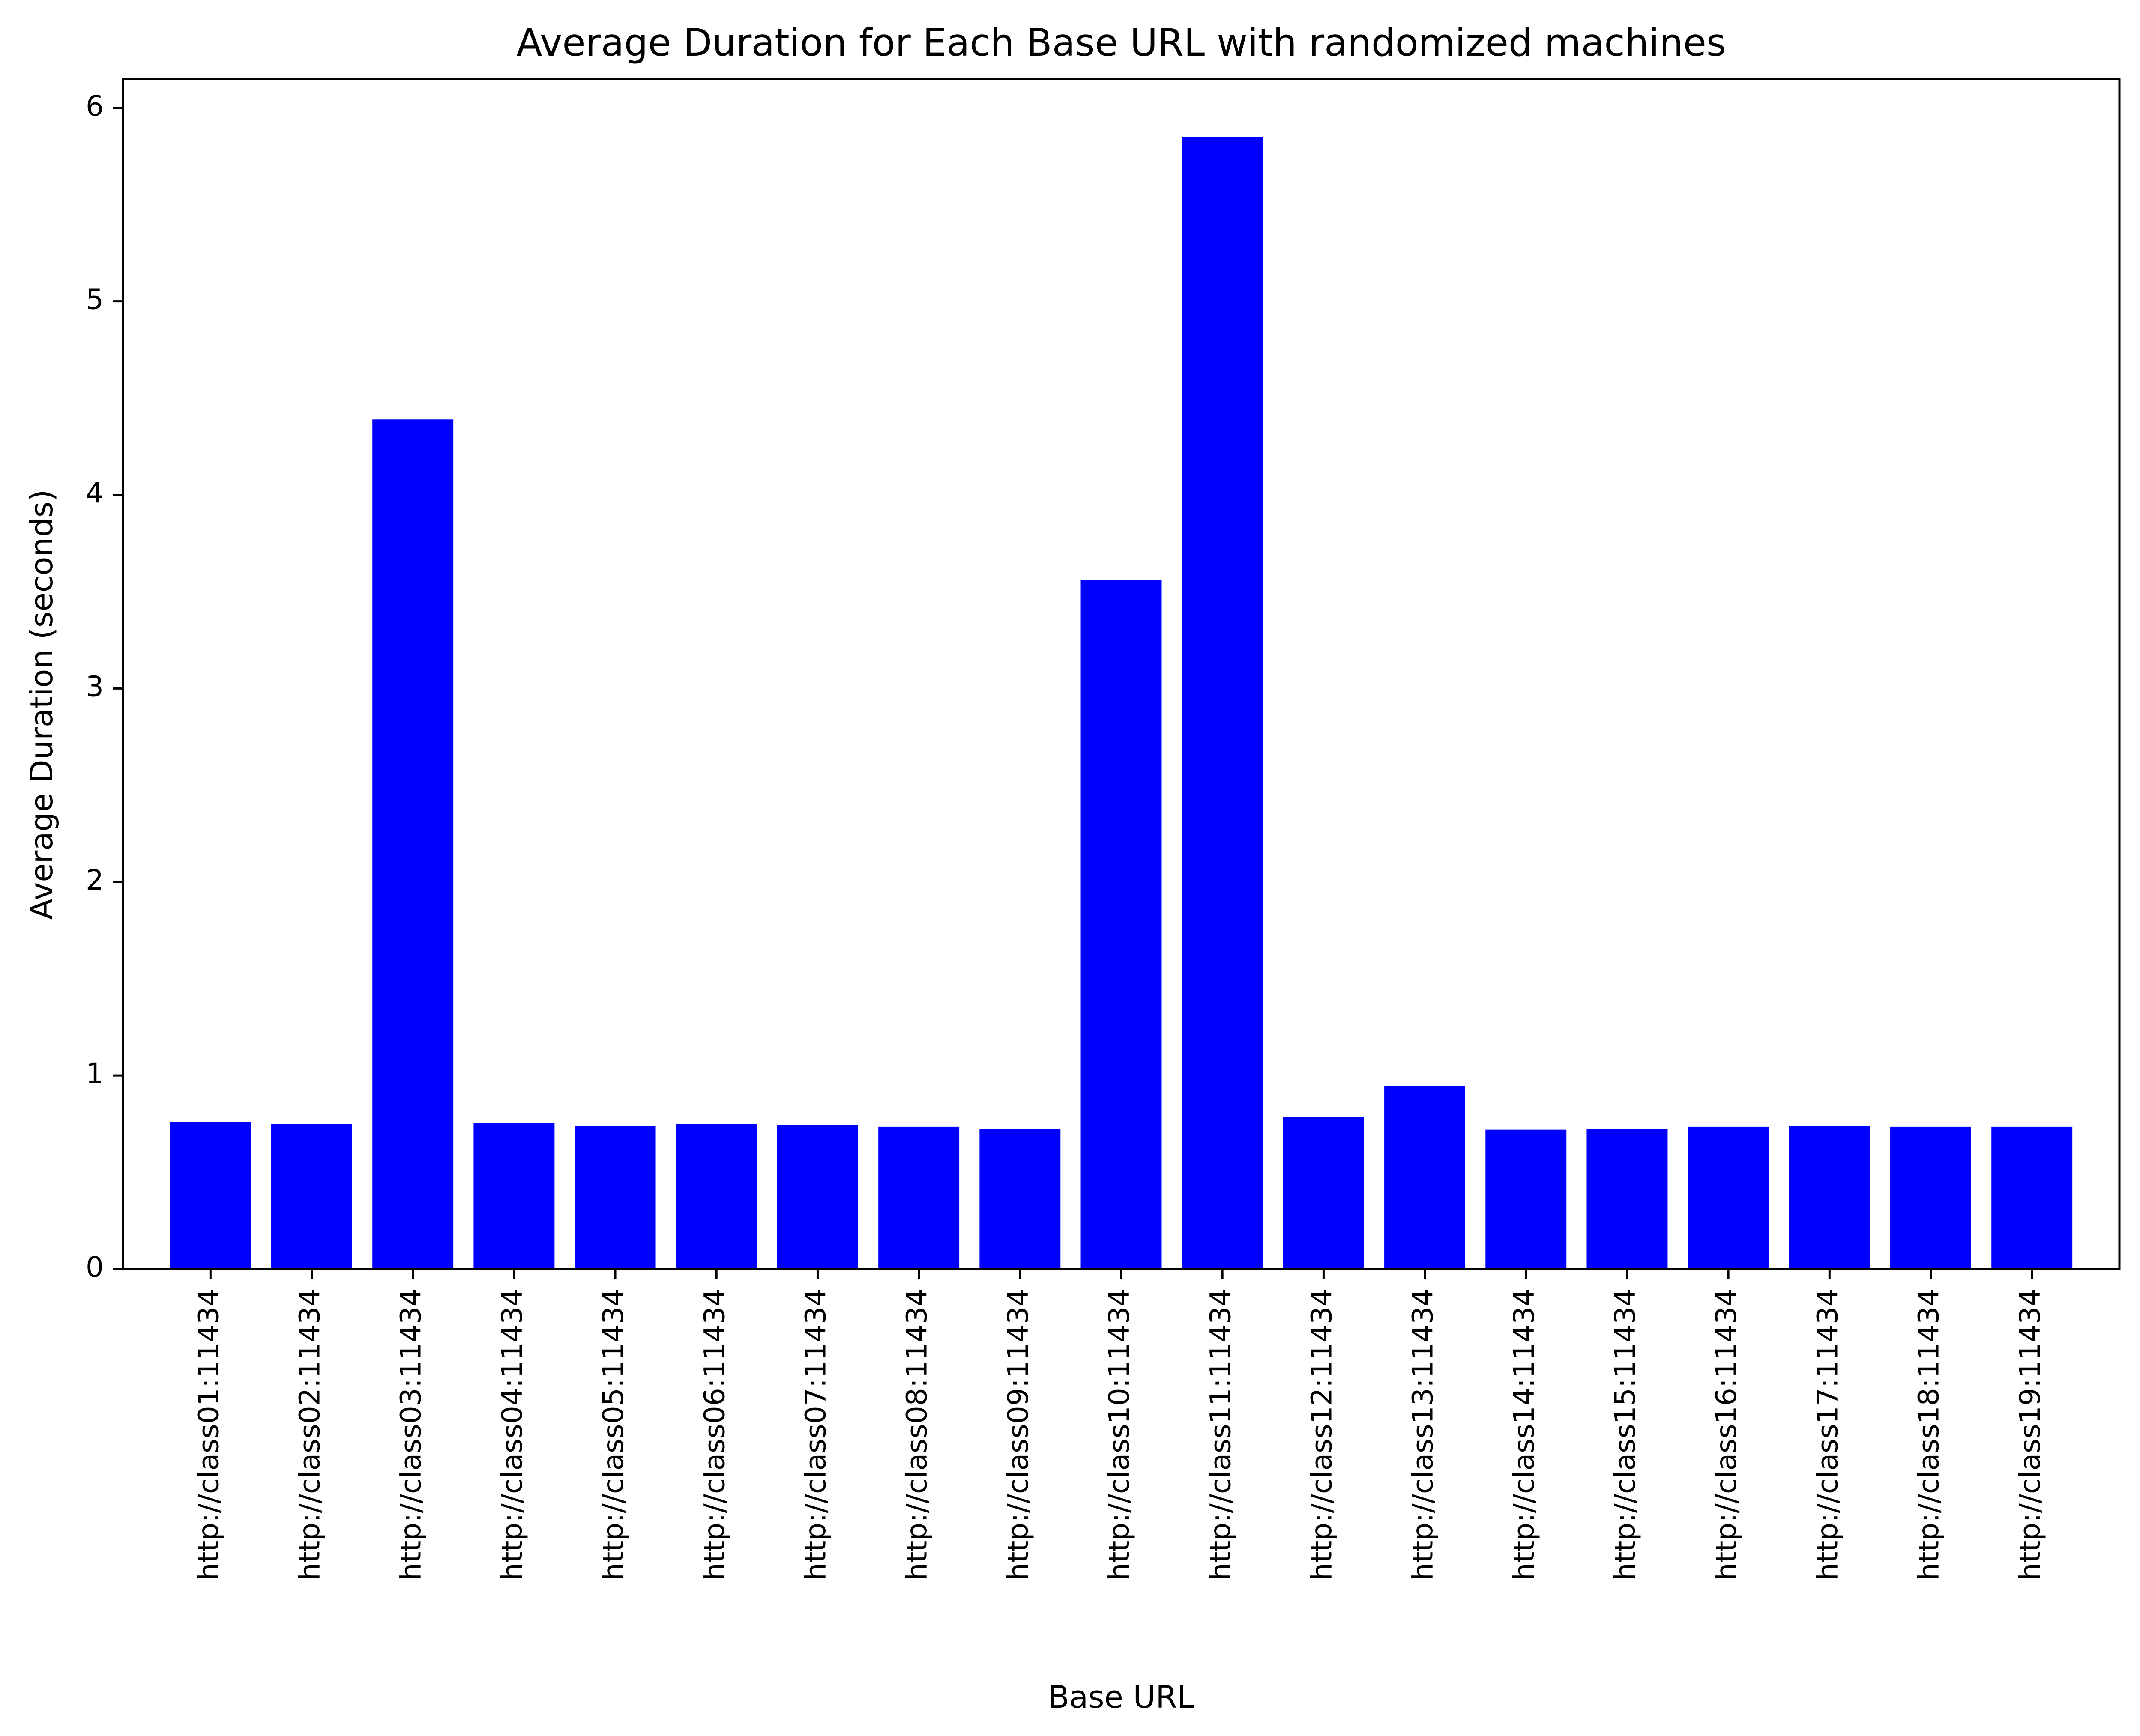 The width and height of the screenshot is (2140, 1736). I want to click on x-tick-label: http://class02:11434, so click(309, 1434).